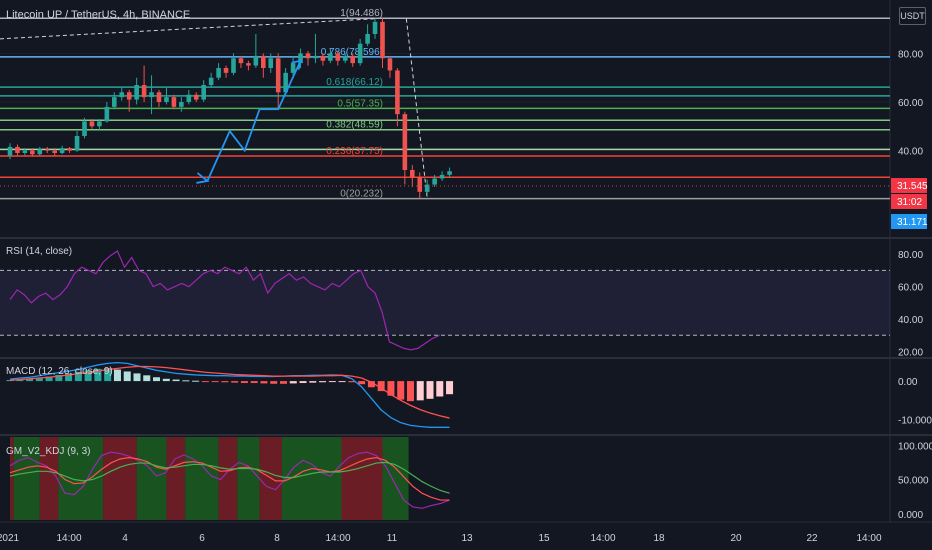 This screenshot has height=550, width=932. I want to click on rsi-label: RSI (14, close), so click(39, 251).